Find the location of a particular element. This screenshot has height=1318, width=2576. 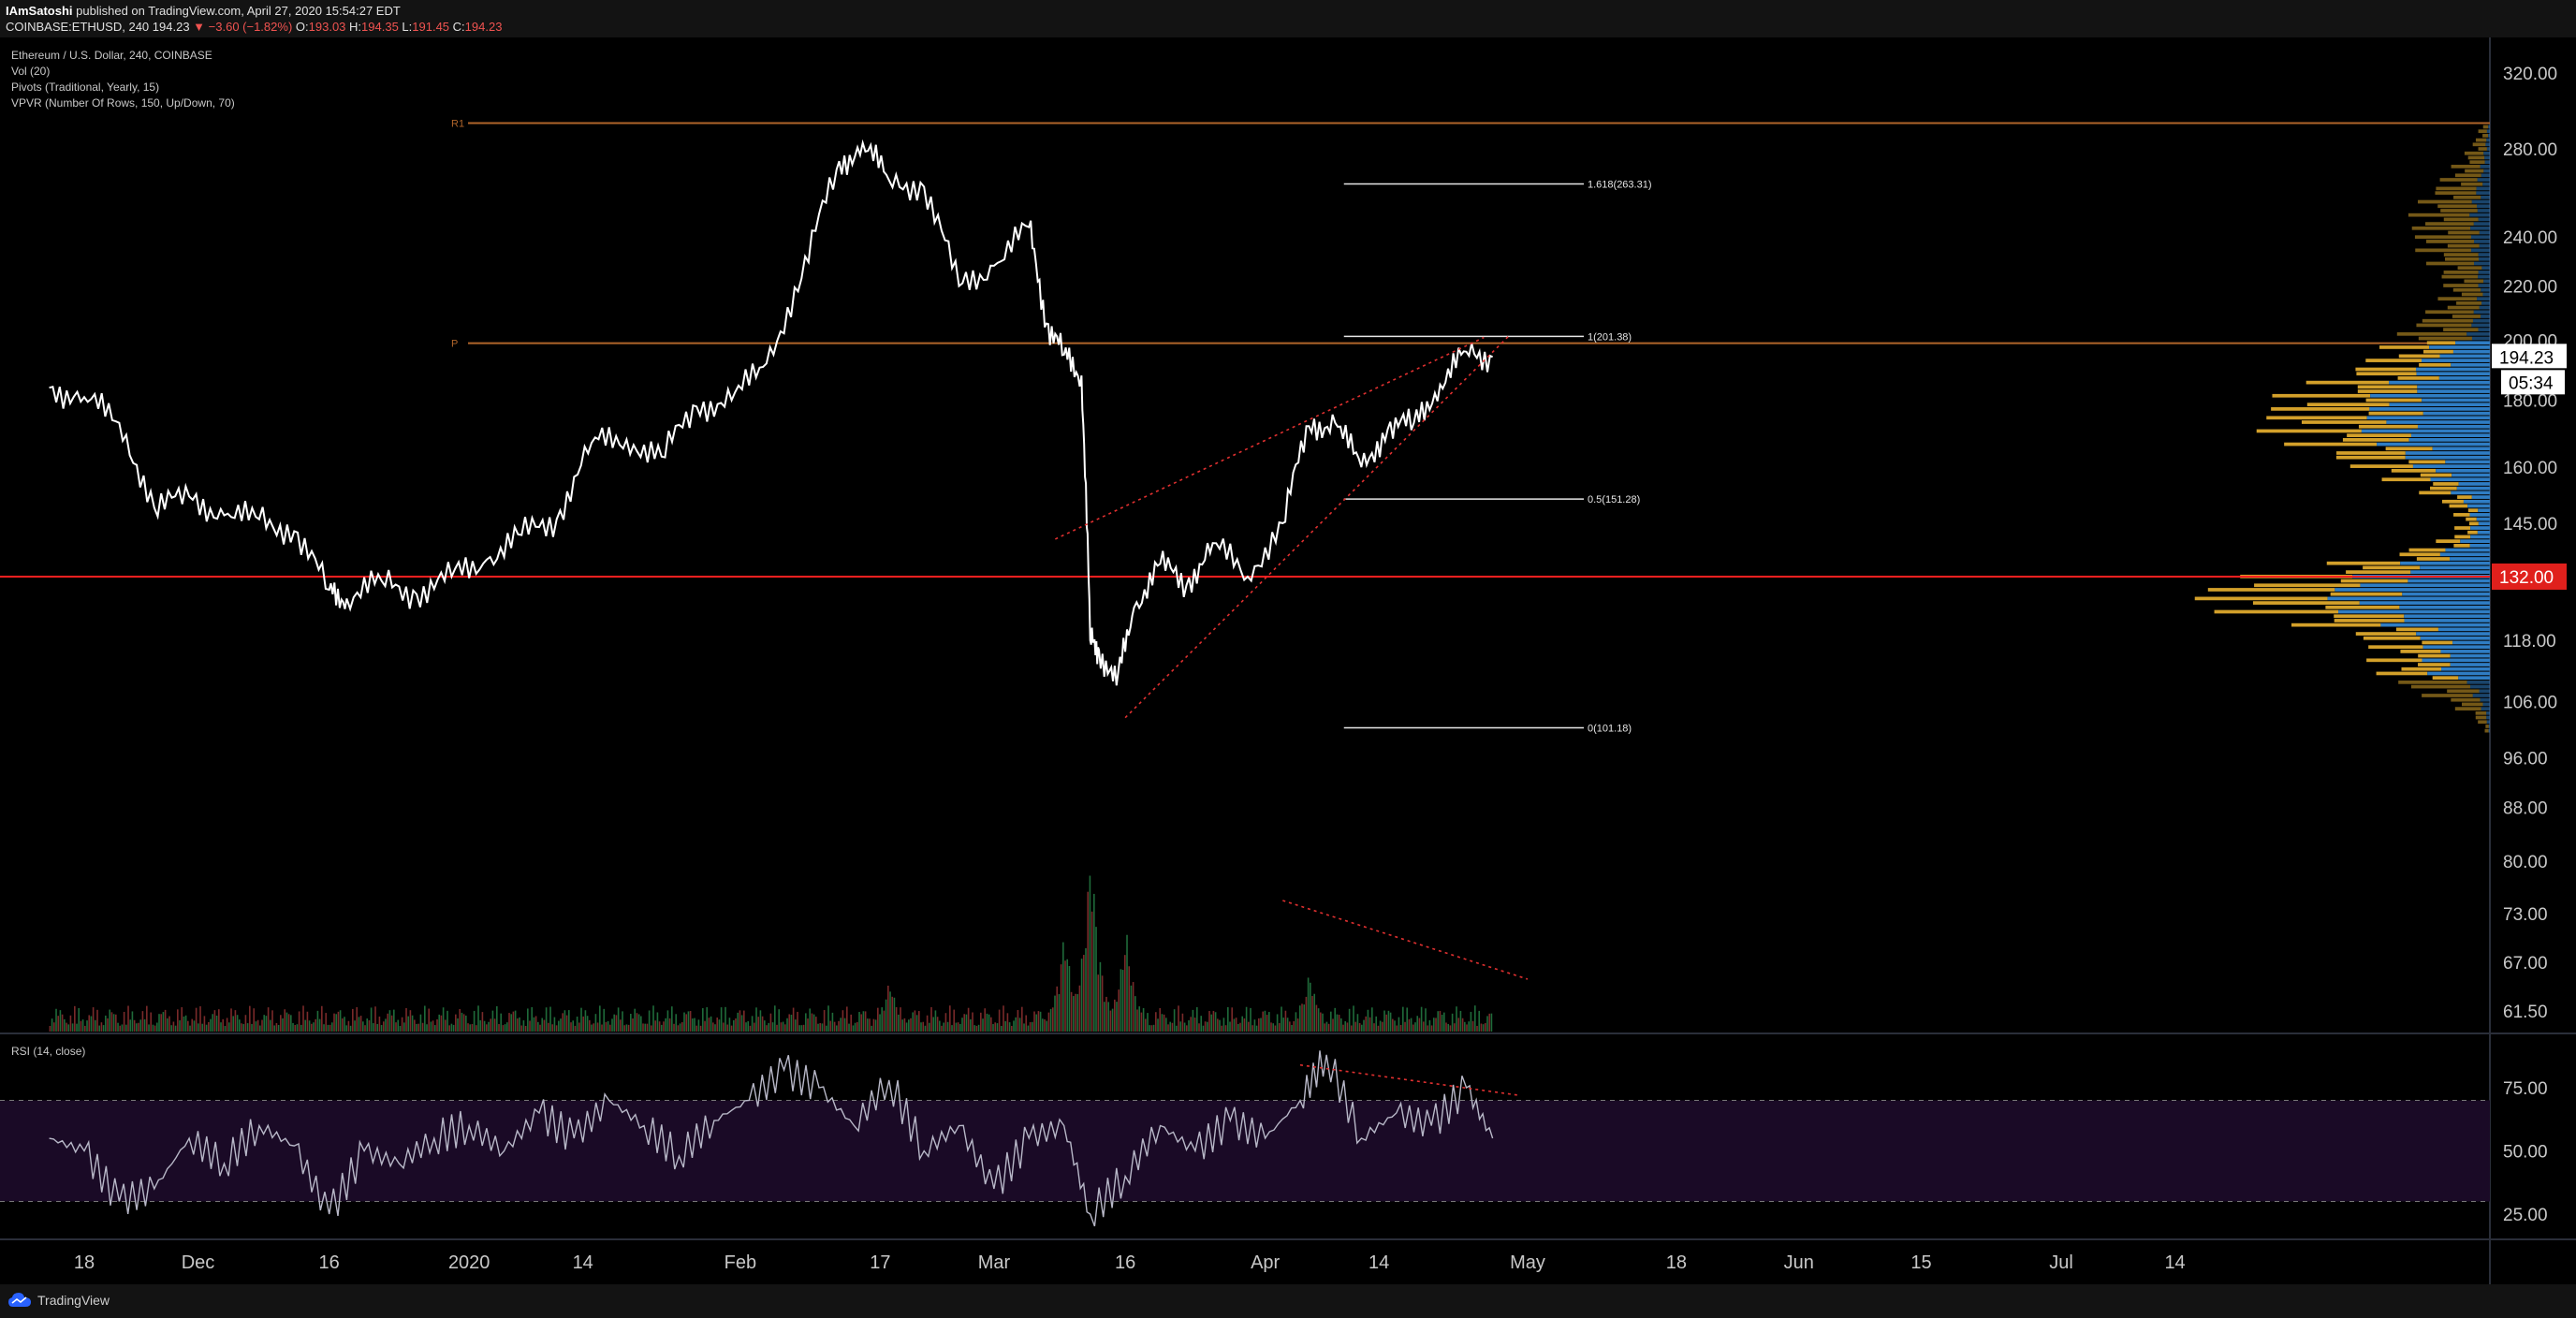

time-tick-3: 2020 is located at coordinates (469, 1262).